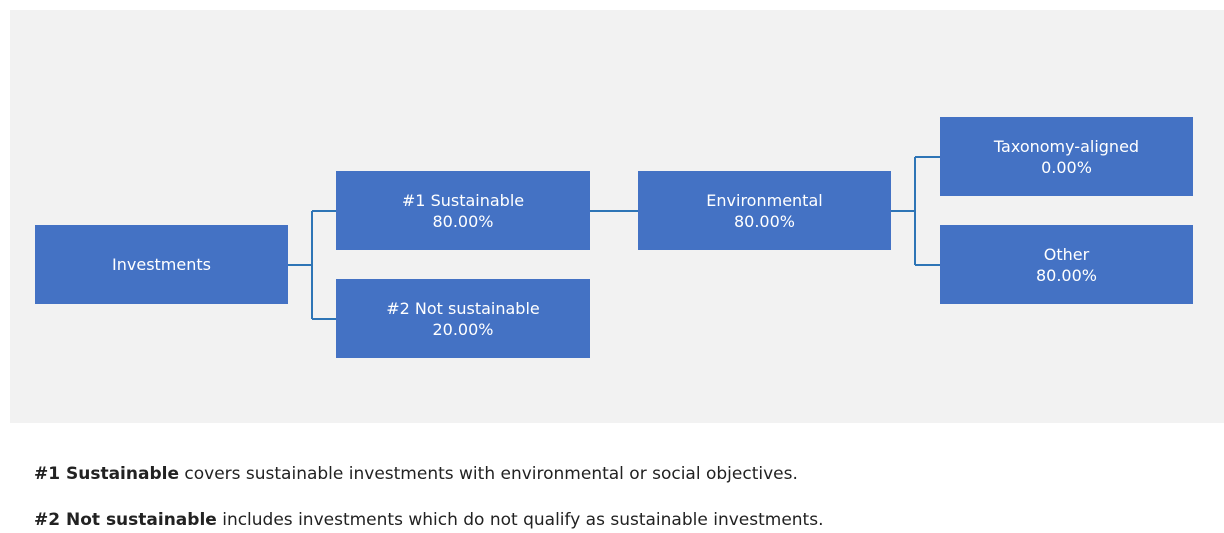 This screenshot has height=533, width=1224. Describe the element at coordinates (915, 211) in the screenshot. I see `connector-environmental` at that location.